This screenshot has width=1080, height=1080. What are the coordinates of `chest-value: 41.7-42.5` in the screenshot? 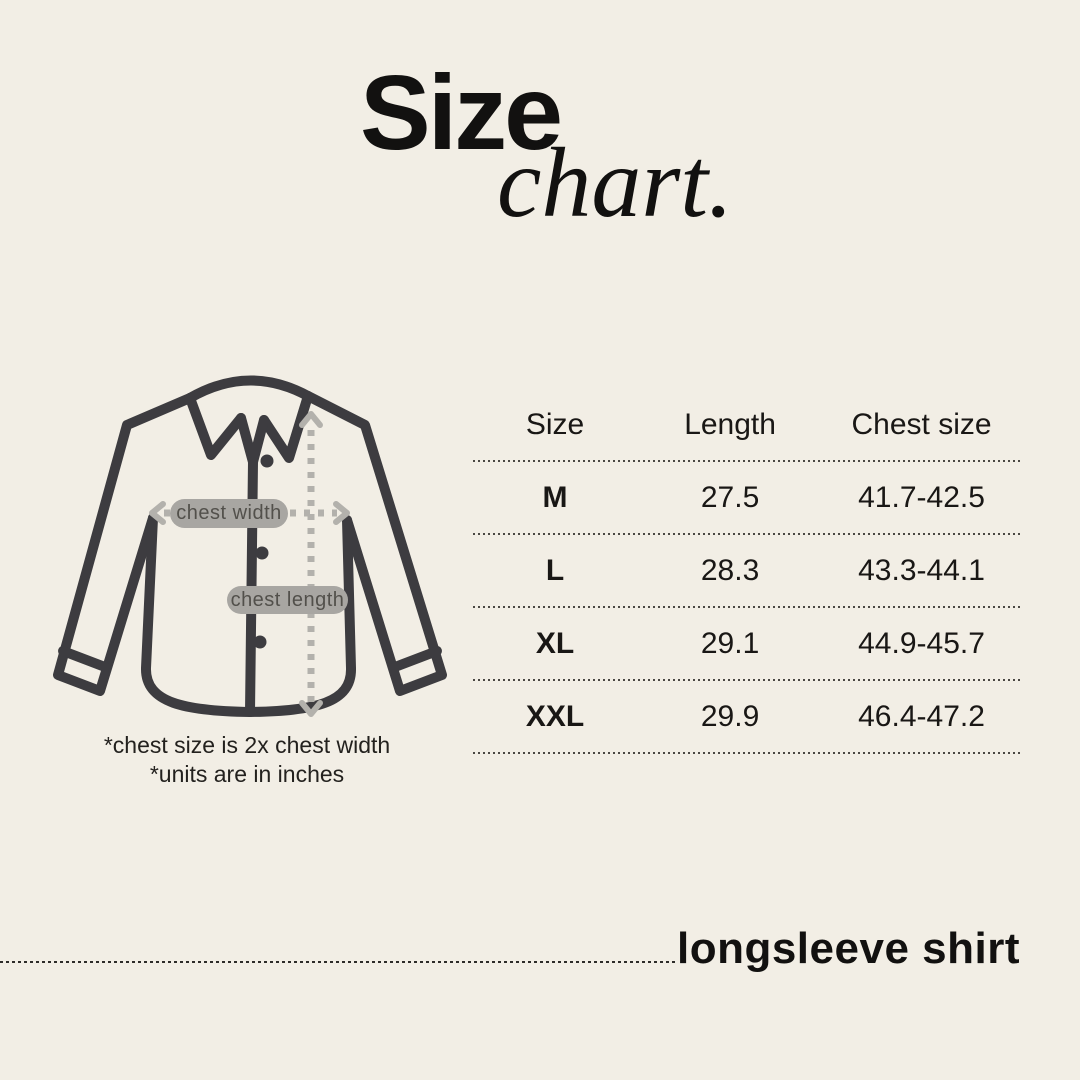 It's located at (921, 497).